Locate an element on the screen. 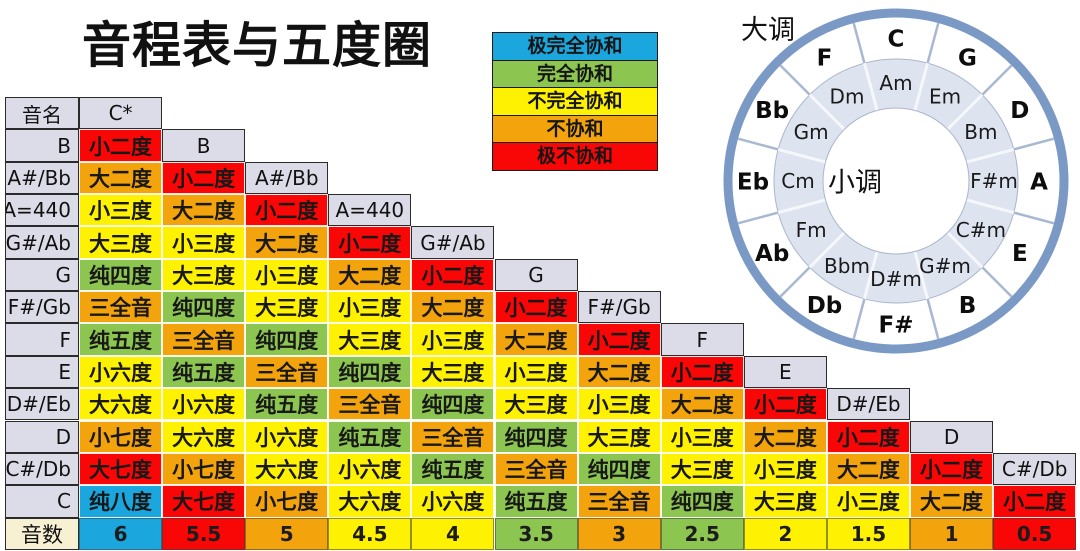  minor-key-label: D#m is located at coordinates (896, 279).